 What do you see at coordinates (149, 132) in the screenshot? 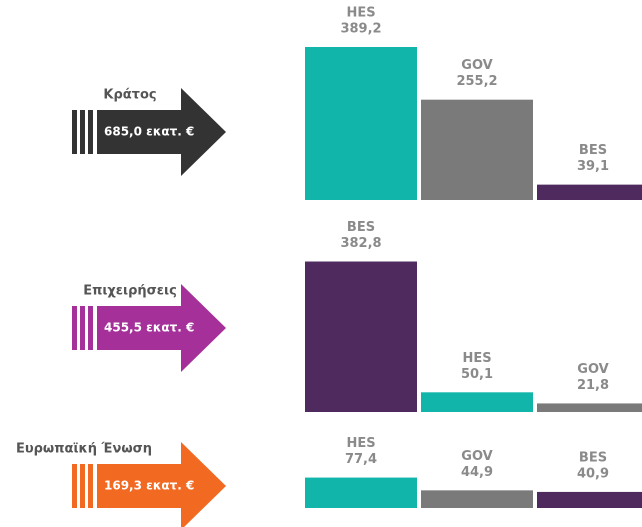
I see `arrow-value: 685,0 εκατ. €` at bounding box center [149, 132].